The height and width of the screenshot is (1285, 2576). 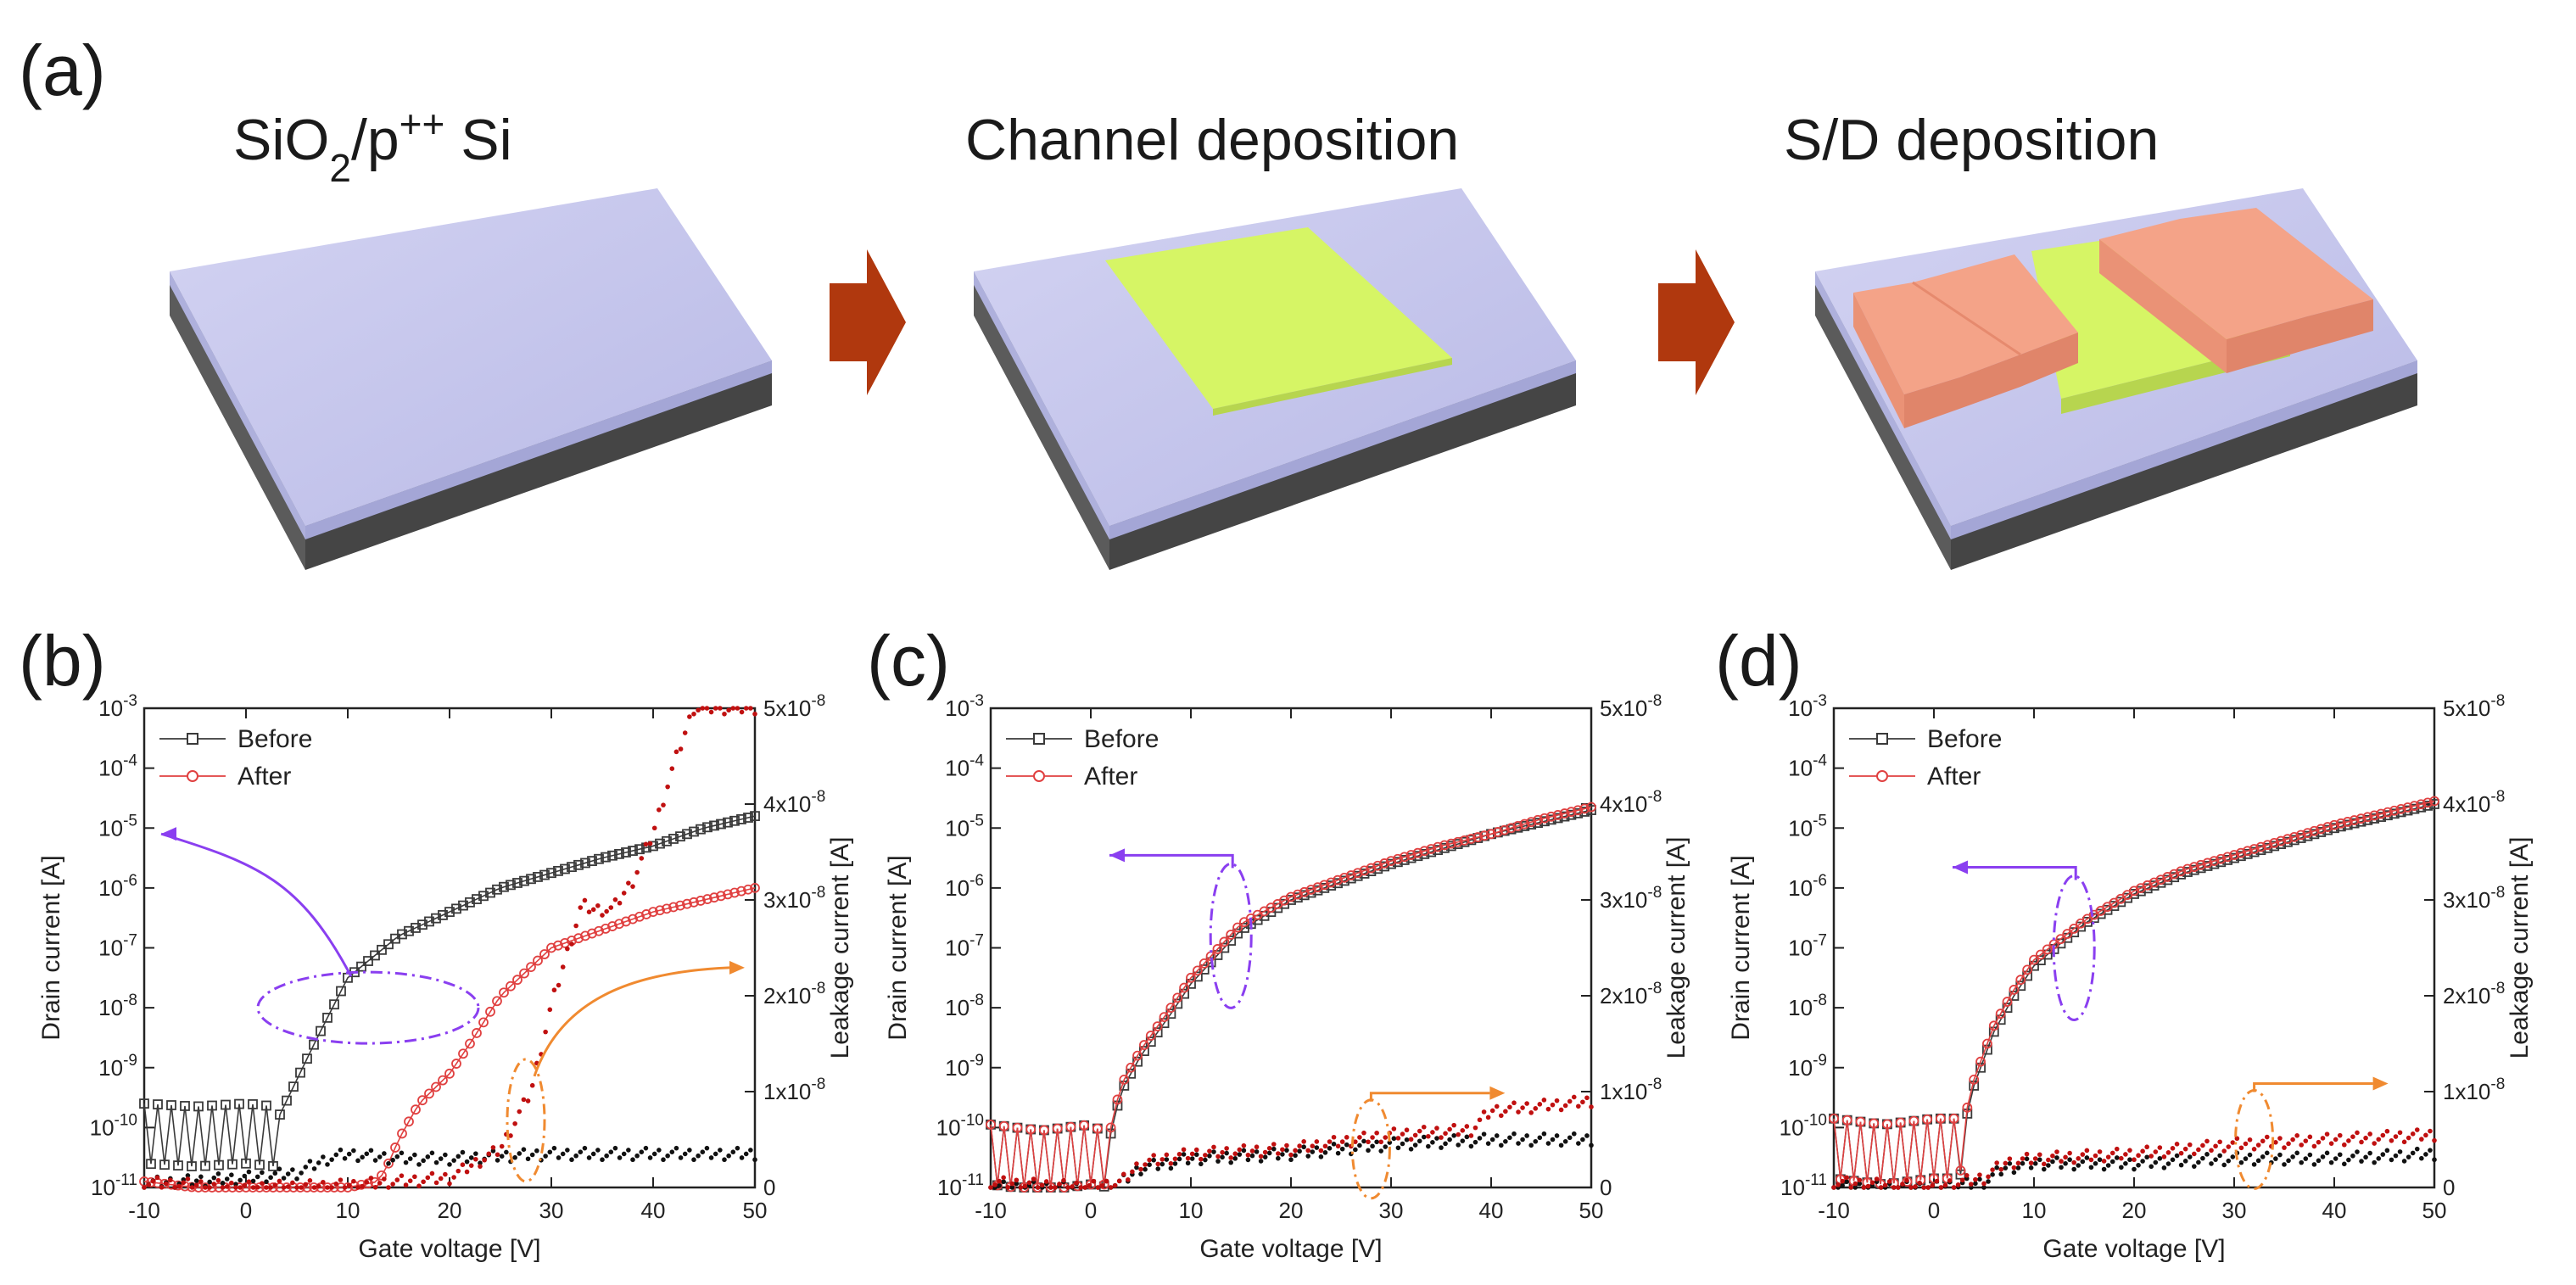 What do you see at coordinates (1291, 1210) in the screenshot?
I see `x-tick-label: 20` at bounding box center [1291, 1210].